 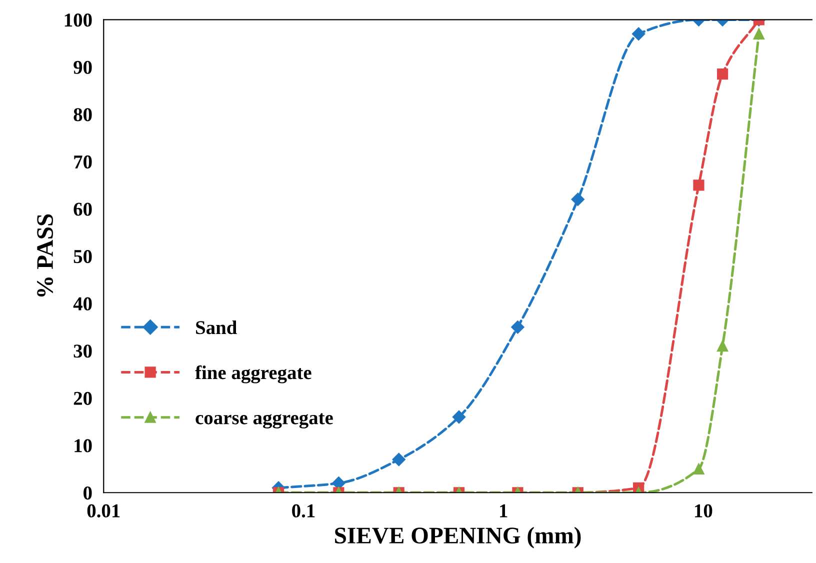 What do you see at coordinates (303, 511) in the screenshot?
I see `x-tick-label: 0.1` at bounding box center [303, 511].